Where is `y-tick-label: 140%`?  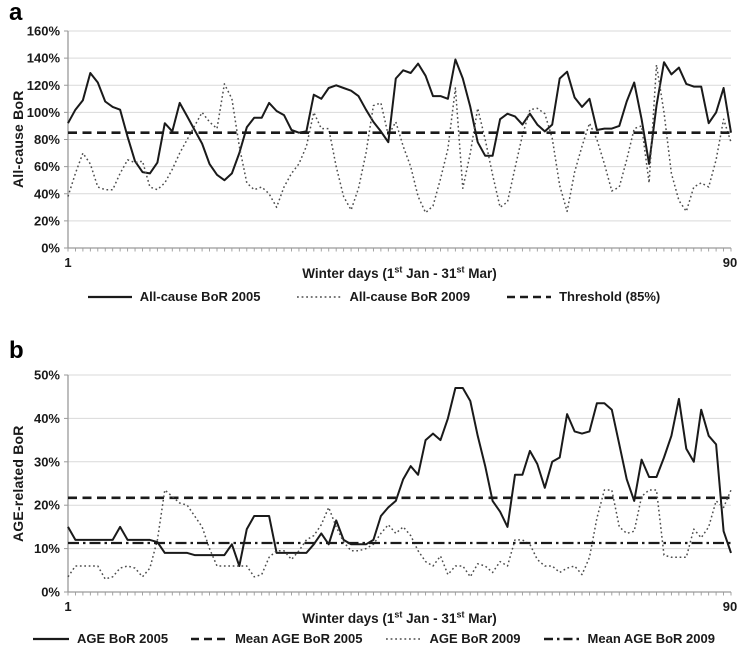
y-tick-label: 140% is located at coordinates (44, 58).